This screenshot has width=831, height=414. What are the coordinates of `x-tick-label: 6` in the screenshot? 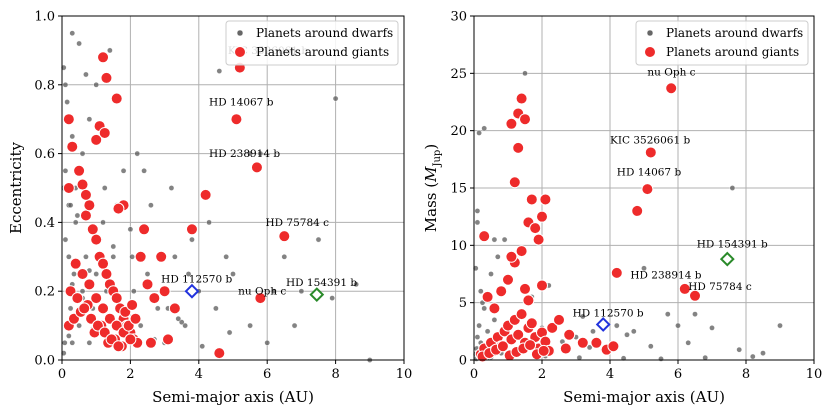 It's located at (267, 374).